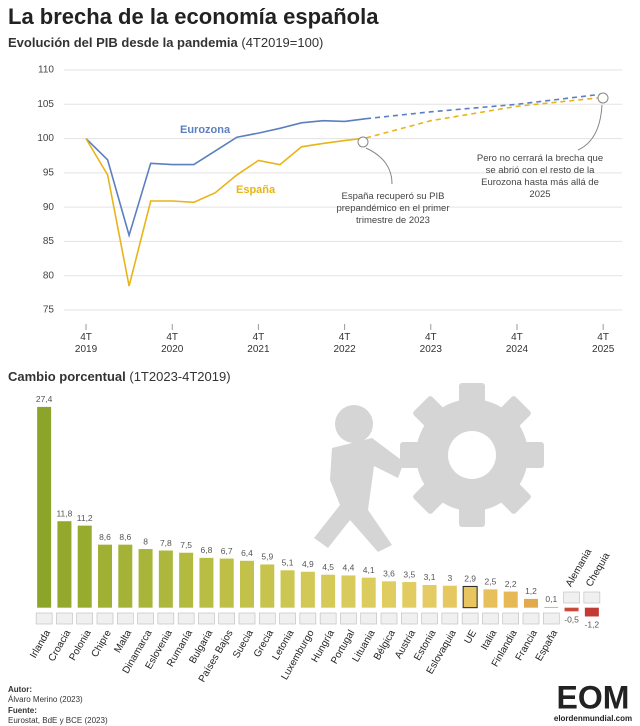 Image resolution: width=640 pixels, height=726 pixels. I want to click on chart-subtitle: (1T2023-4T2019), so click(179, 376).